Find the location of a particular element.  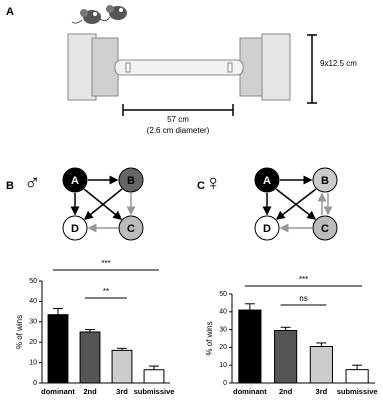

apparatus is located at coordinates (179, 67).